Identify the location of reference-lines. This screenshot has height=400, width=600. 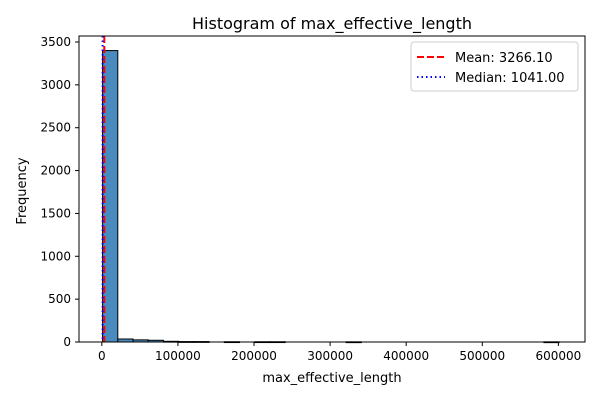
(103, 189).